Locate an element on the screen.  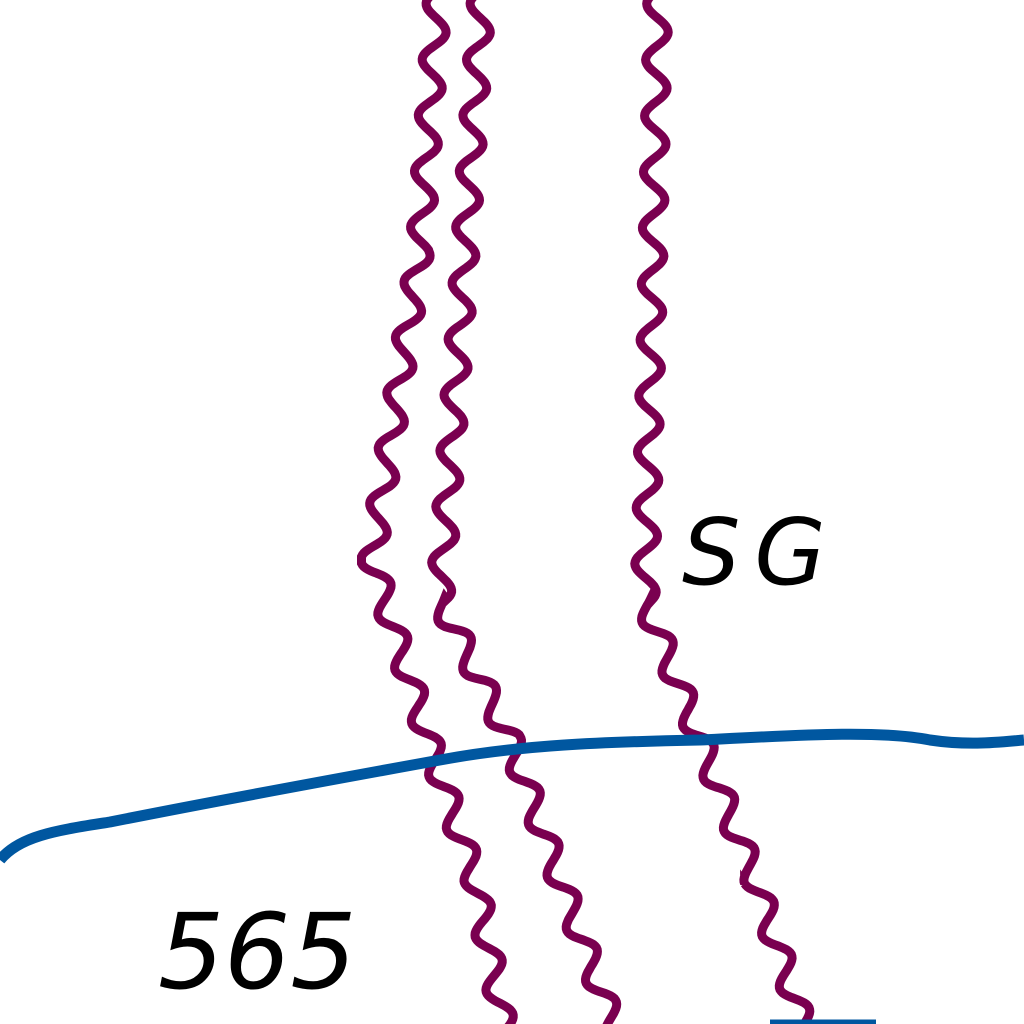
map-label: SG is located at coordinates (761, 552).